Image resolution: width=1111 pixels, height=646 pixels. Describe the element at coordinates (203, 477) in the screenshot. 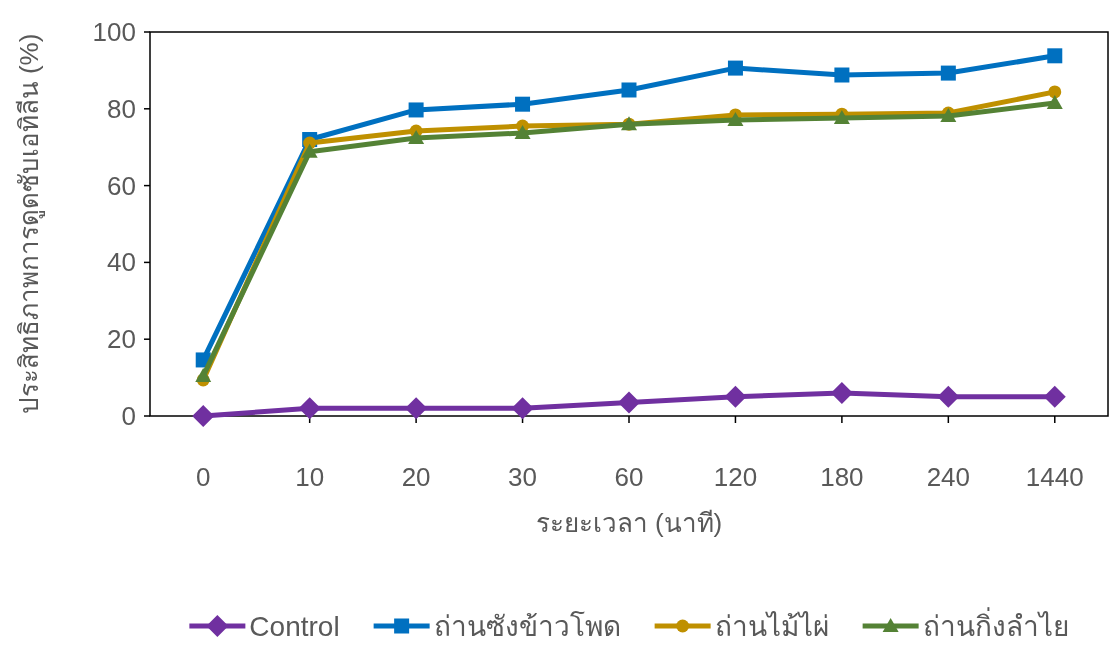

I see `x-tick-label: 0` at that location.